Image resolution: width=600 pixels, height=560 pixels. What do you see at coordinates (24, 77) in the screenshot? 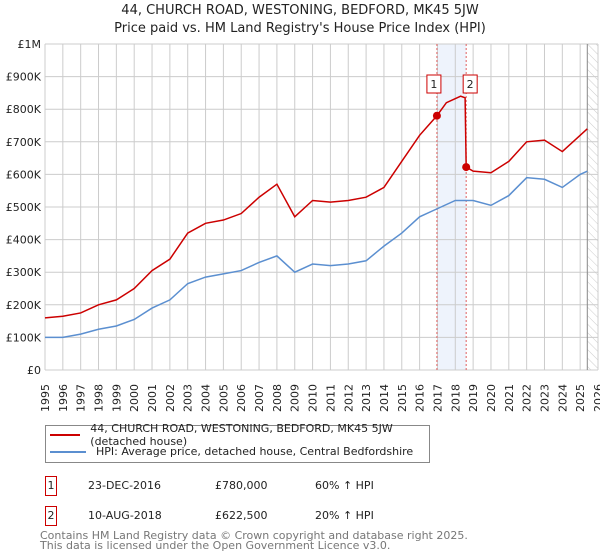
I see `y-tick-label: £900K` at bounding box center [24, 77].